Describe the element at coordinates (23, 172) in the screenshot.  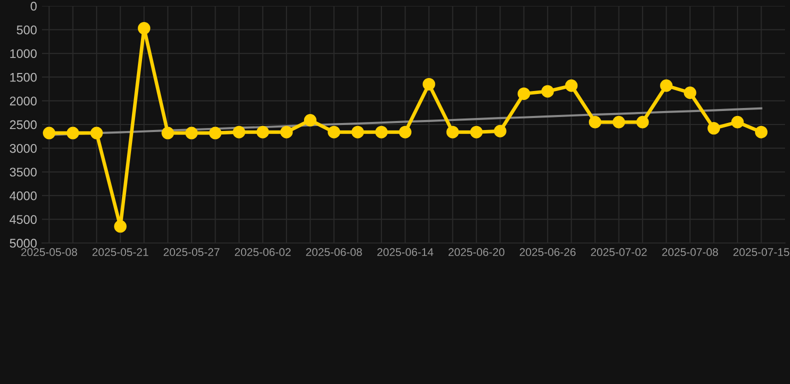
I see `y-tick-label: 3500` at that location.